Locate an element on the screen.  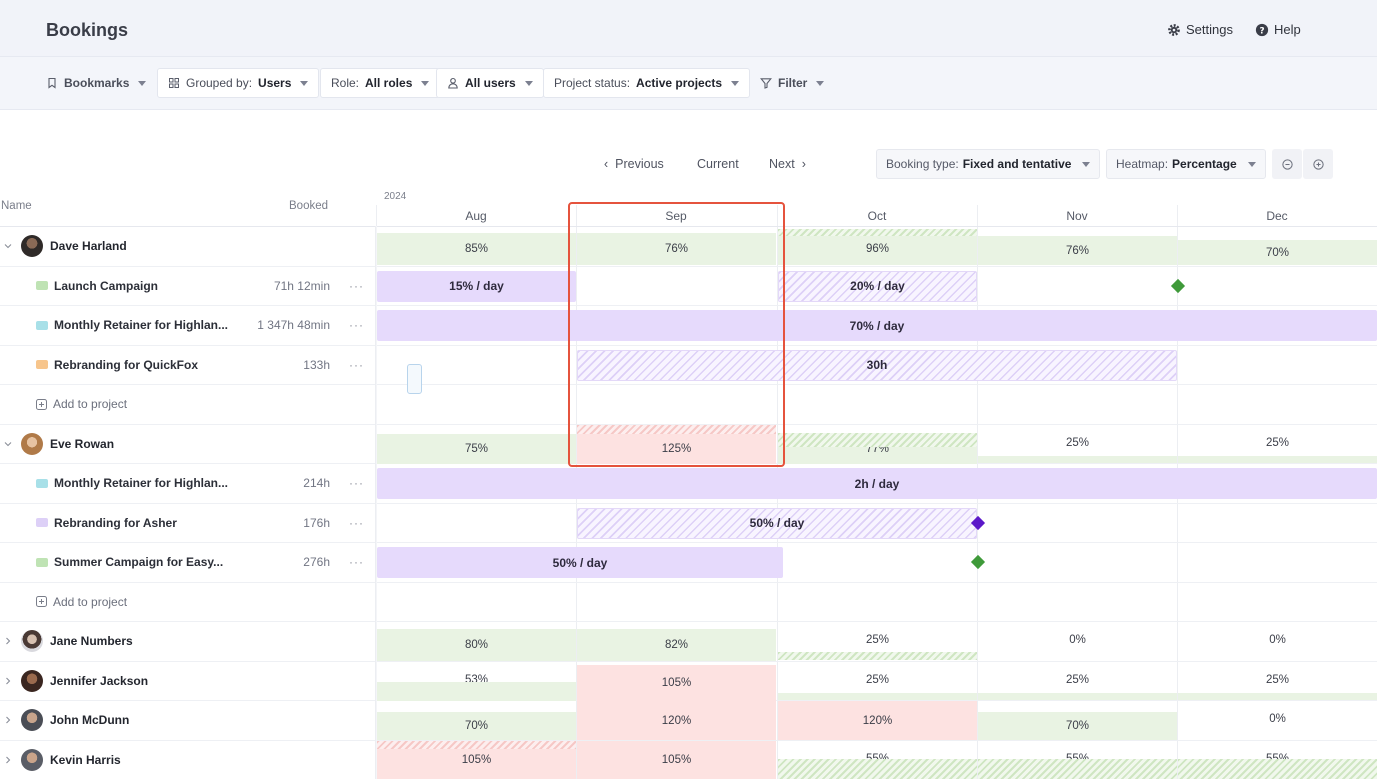
project-row: Rebranding for QuickFox 133h ··· 30h is located at coordinates (688, 365).